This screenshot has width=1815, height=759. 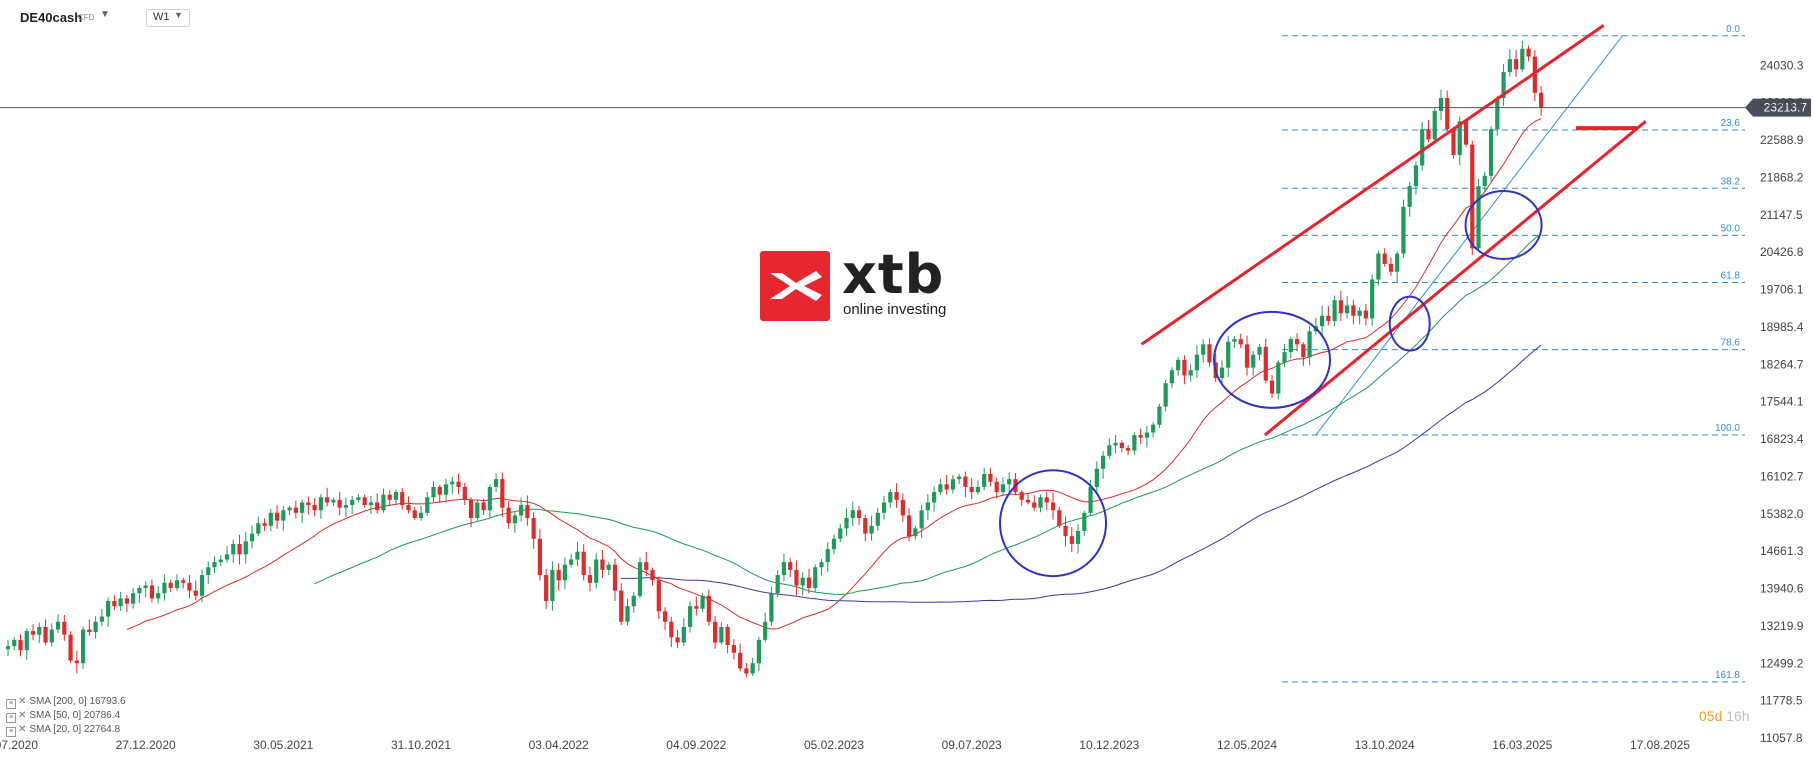 I want to click on xtb-logo: xtb online investing, so click(x=890, y=282).